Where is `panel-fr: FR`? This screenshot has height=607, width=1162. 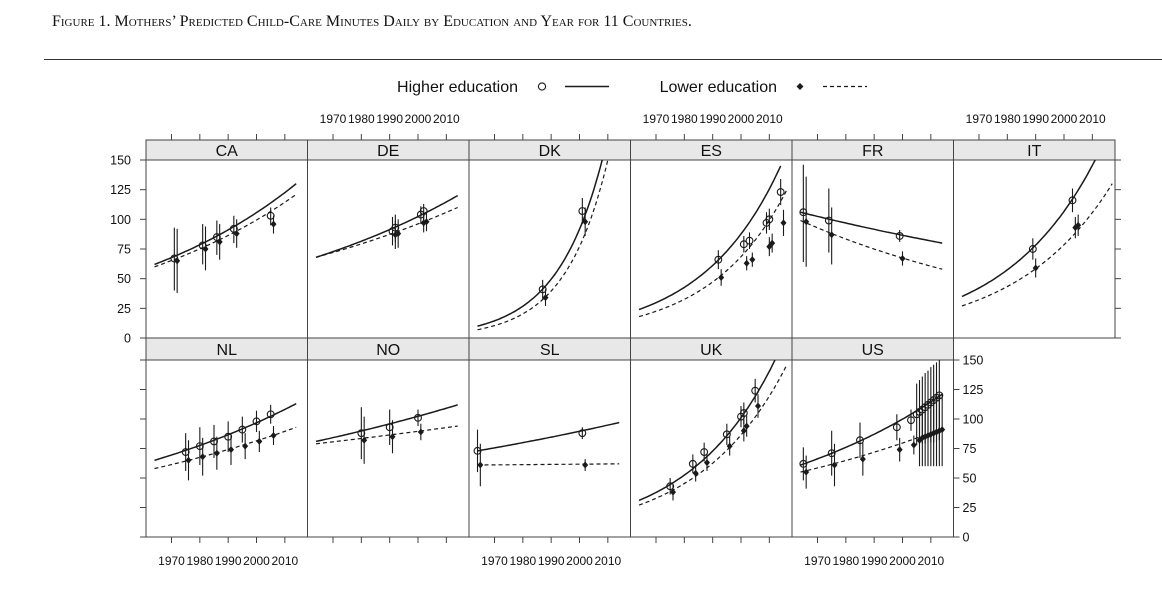 panel-fr: FR is located at coordinates (872, 236).